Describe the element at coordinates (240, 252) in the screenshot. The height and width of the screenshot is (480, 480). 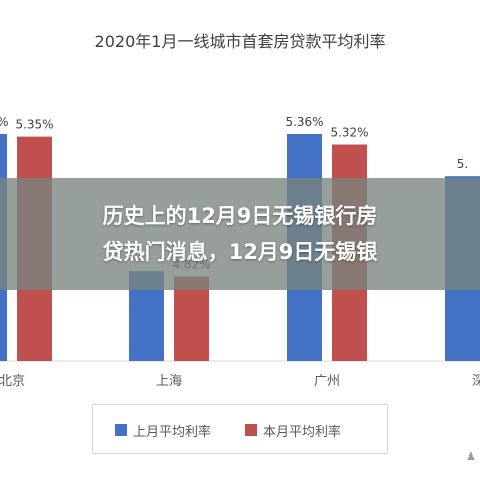
I see `headline-line-2: 贷热门消息，12月9日无锡银` at that location.